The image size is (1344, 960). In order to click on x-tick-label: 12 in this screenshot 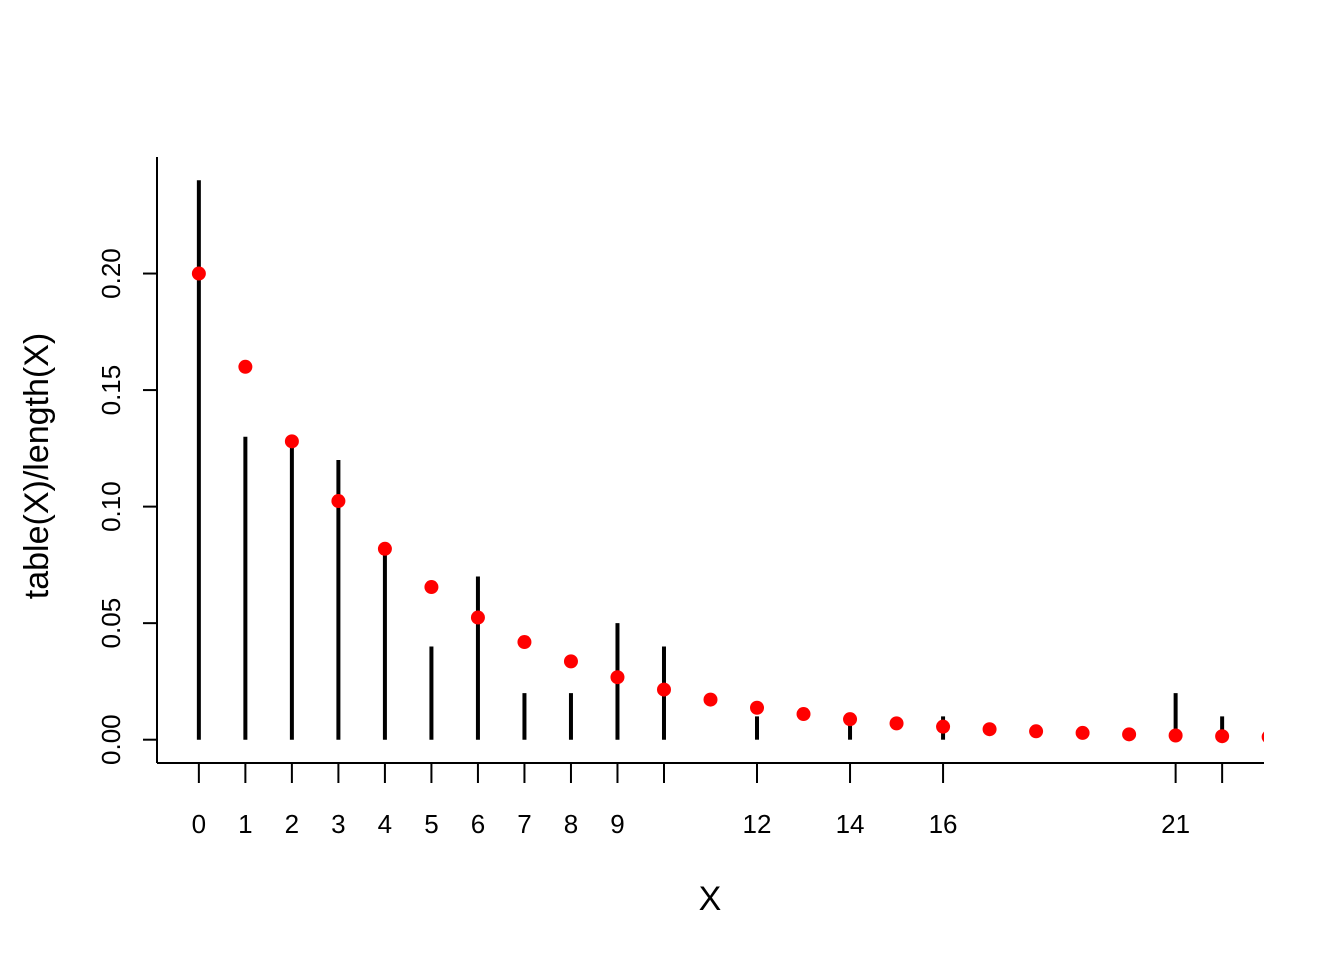, I will do `click(757, 824)`.